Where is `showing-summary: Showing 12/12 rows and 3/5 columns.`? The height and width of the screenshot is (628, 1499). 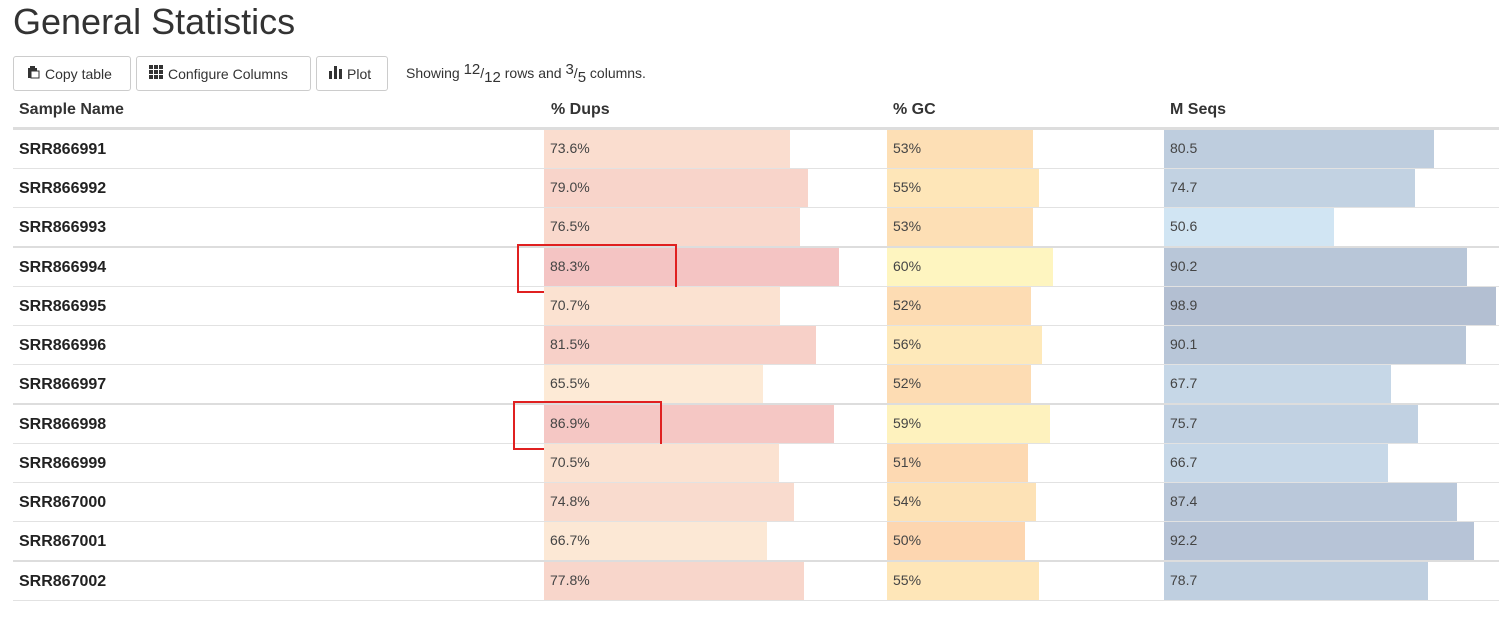 showing-summary: Showing 12/12 rows and 3/5 columns. is located at coordinates (526, 73).